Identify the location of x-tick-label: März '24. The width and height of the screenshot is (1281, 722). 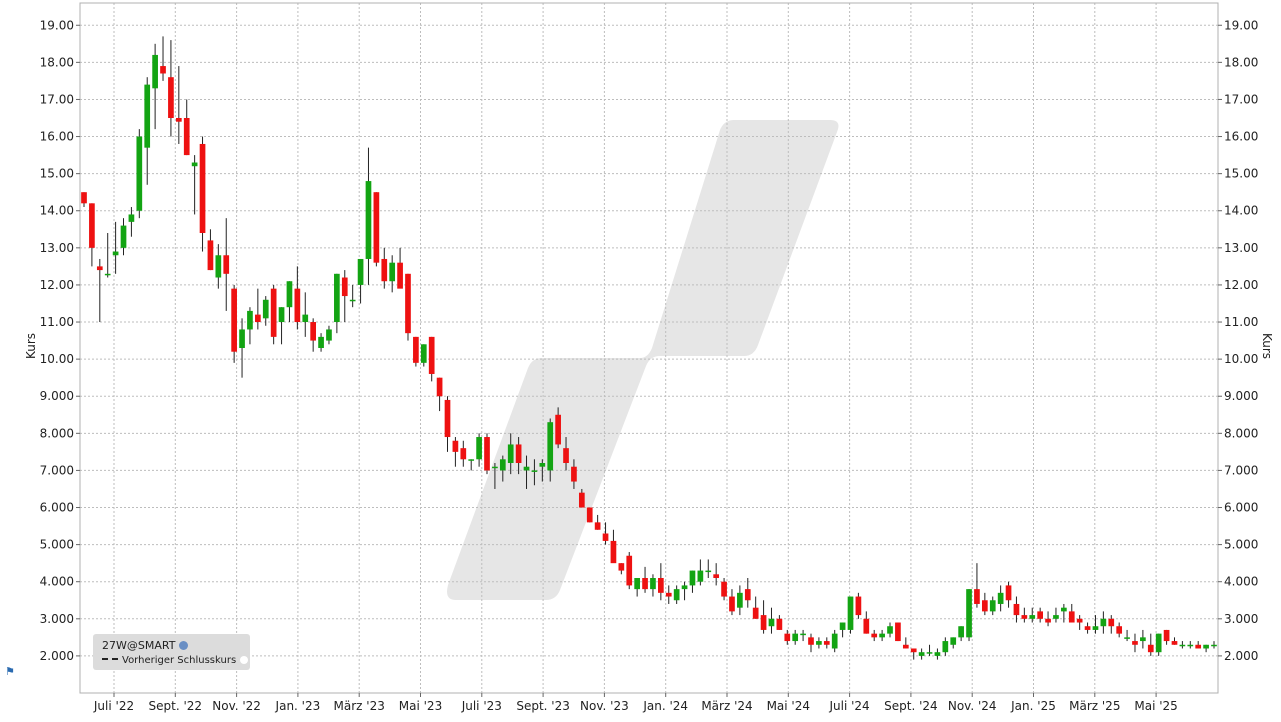
(726, 706).